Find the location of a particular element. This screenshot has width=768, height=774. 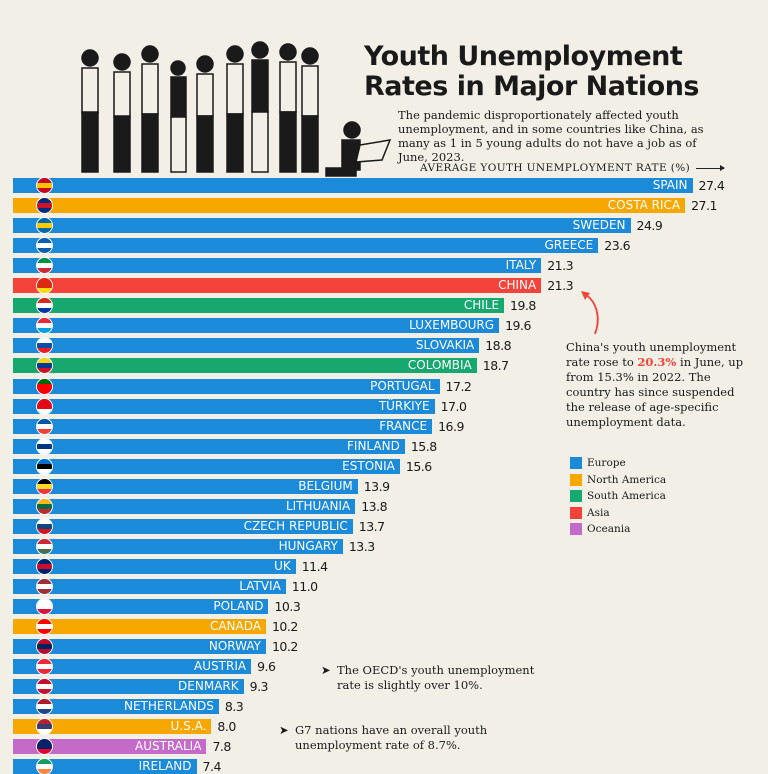

category-label: CHILE is located at coordinates (481, 305).